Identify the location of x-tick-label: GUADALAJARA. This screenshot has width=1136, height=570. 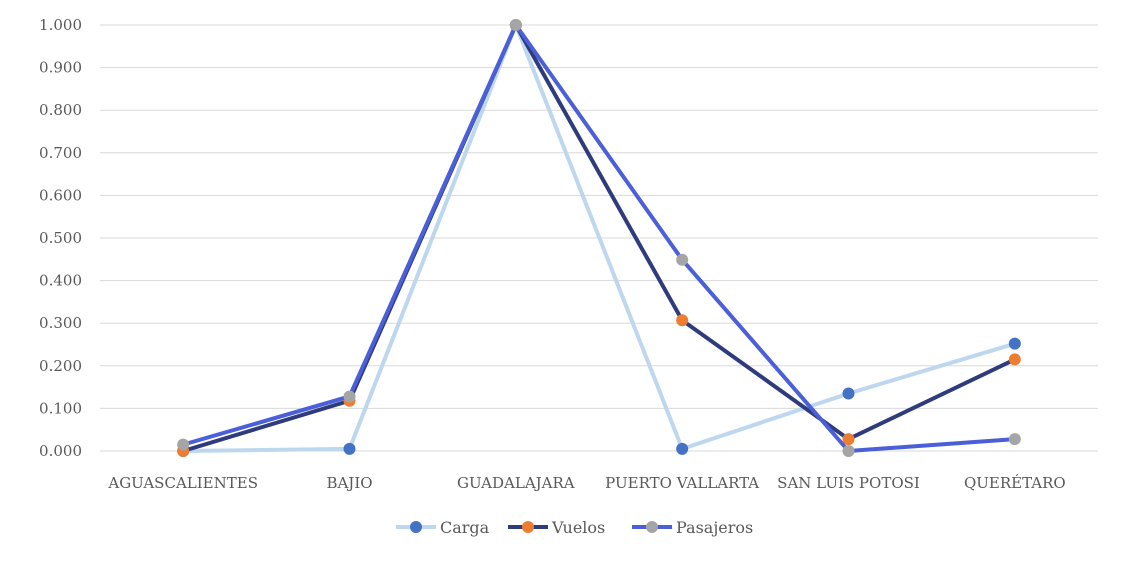
(516, 483).